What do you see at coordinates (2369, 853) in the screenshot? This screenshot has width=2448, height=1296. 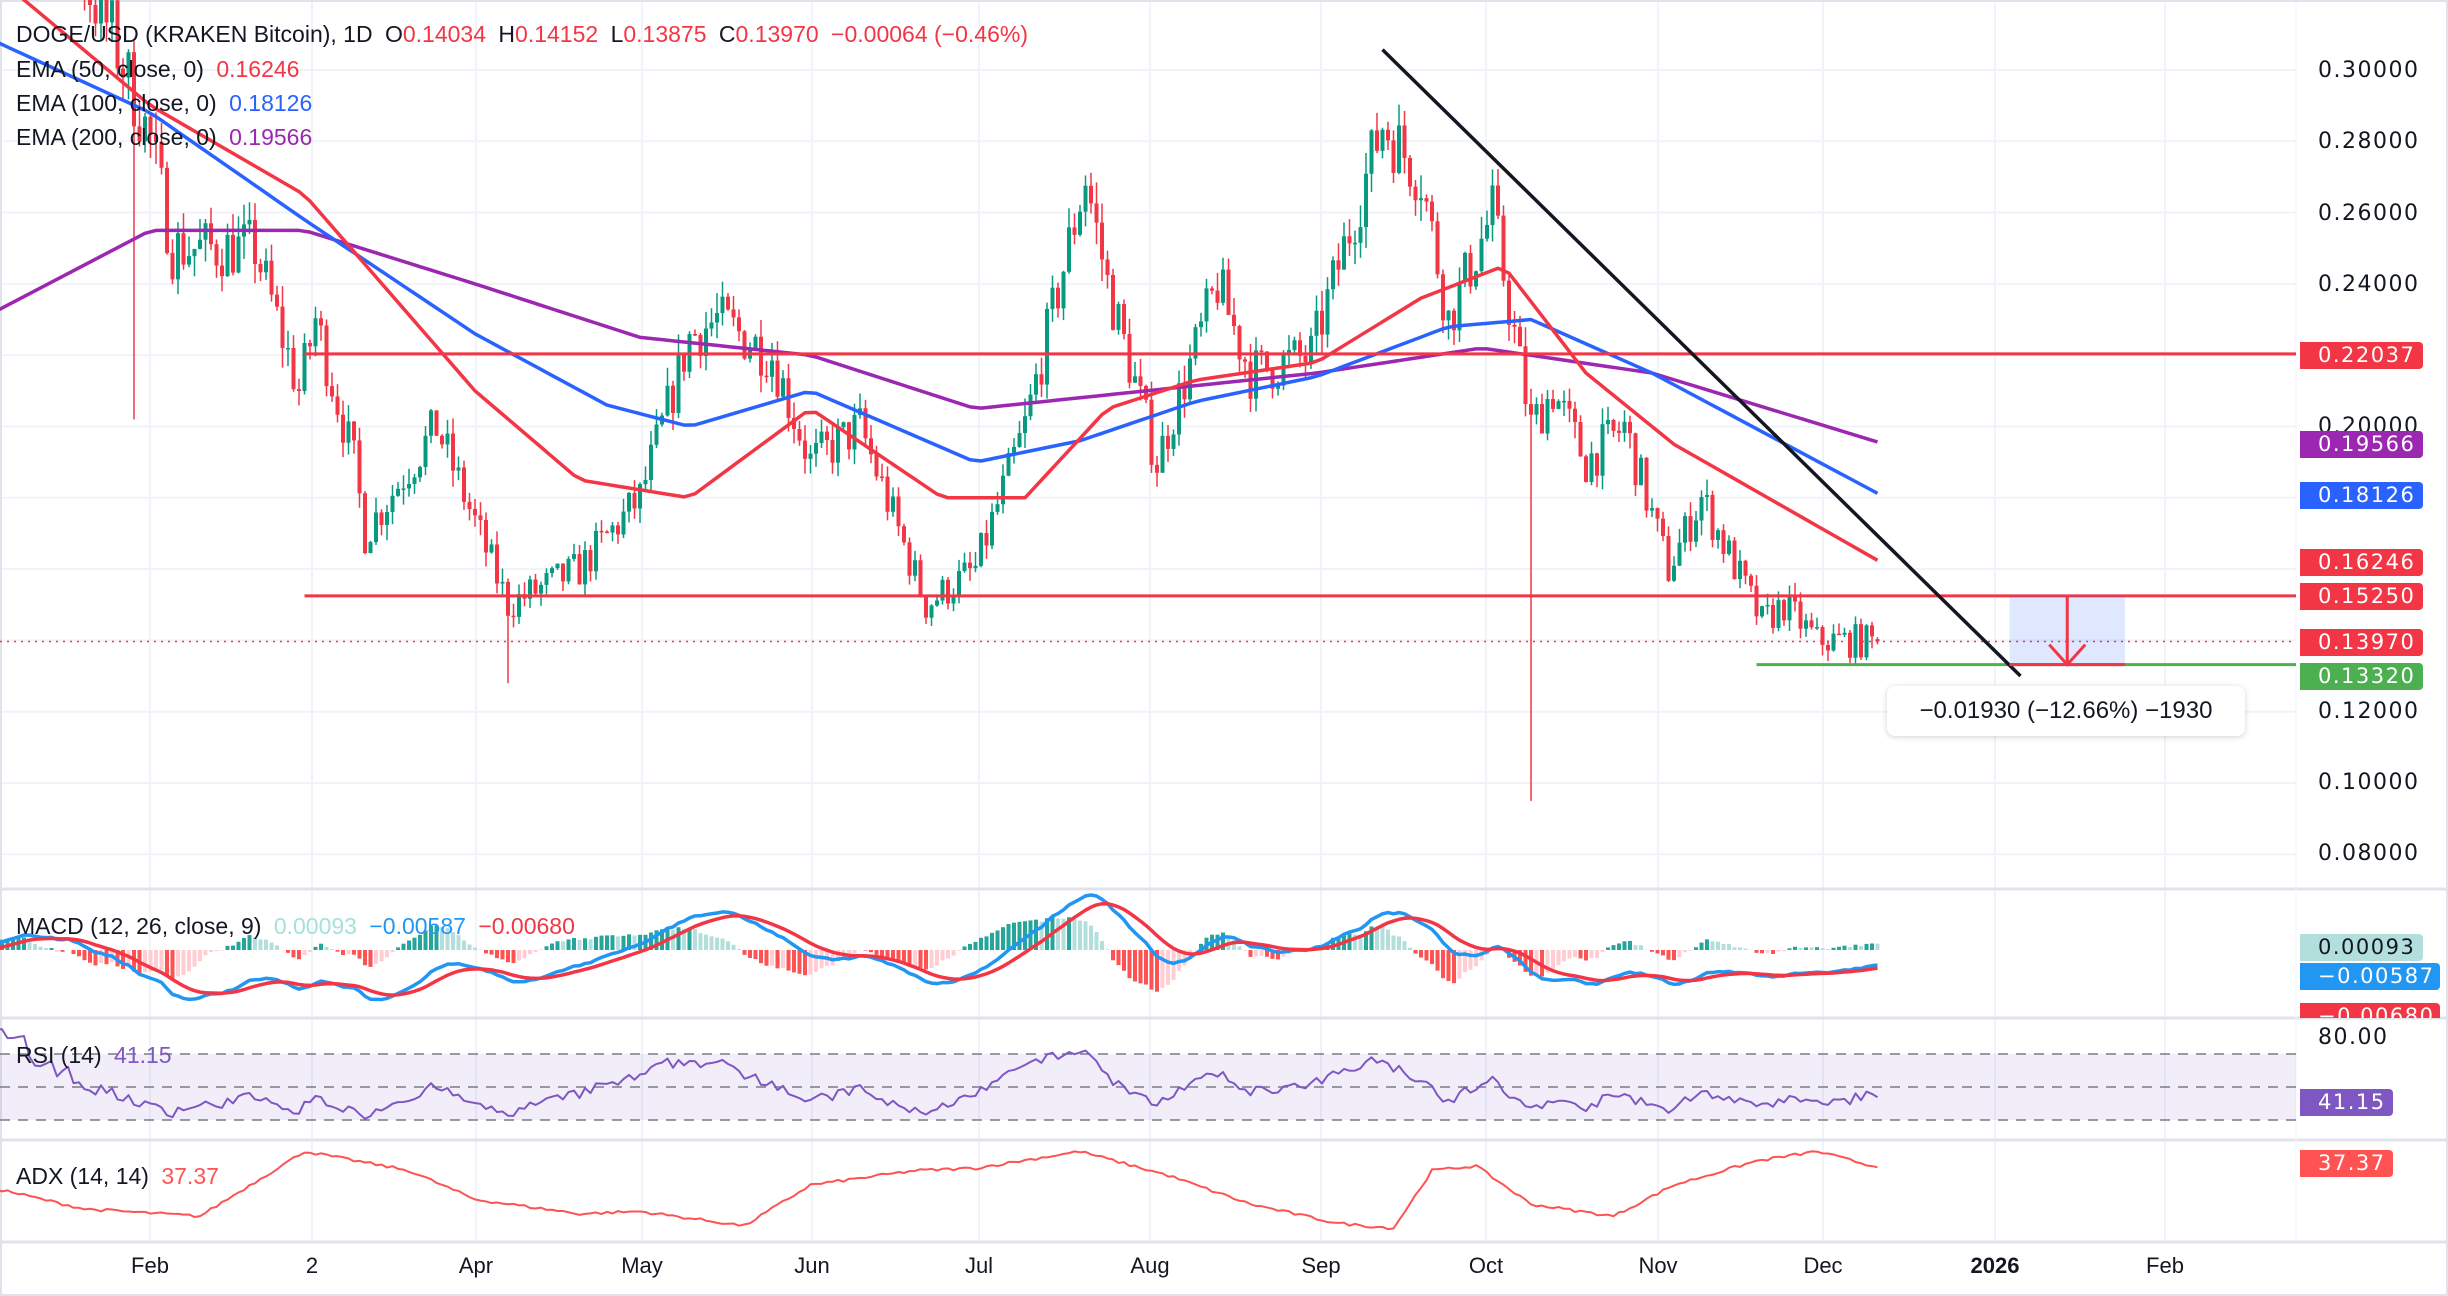 I see `price-tick: 0.08000` at bounding box center [2369, 853].